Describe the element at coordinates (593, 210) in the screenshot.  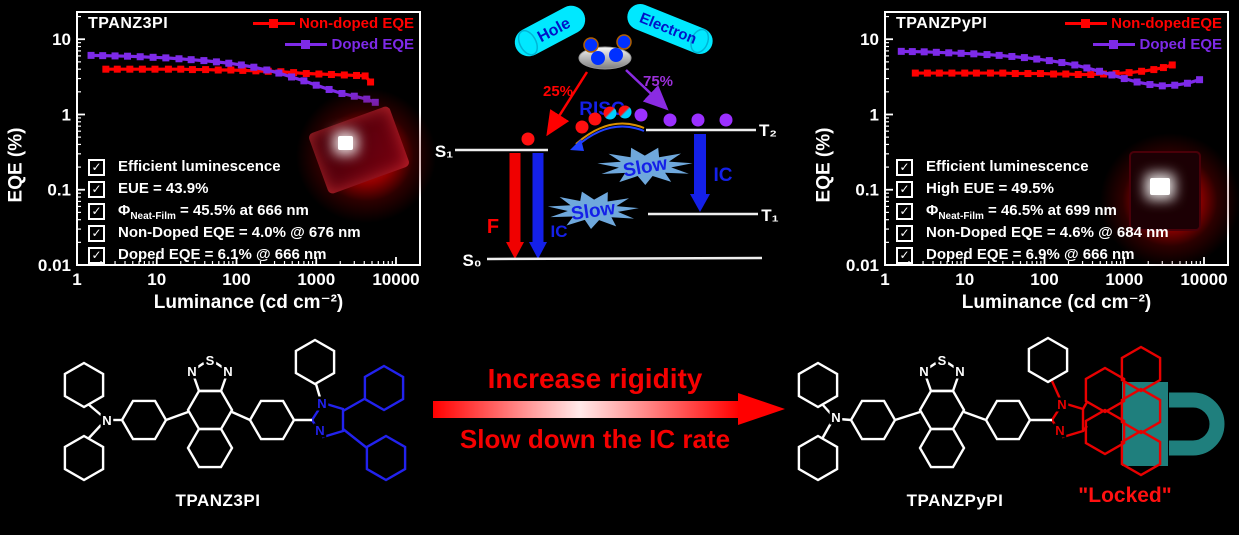
I see `starburst-icon` at that location.